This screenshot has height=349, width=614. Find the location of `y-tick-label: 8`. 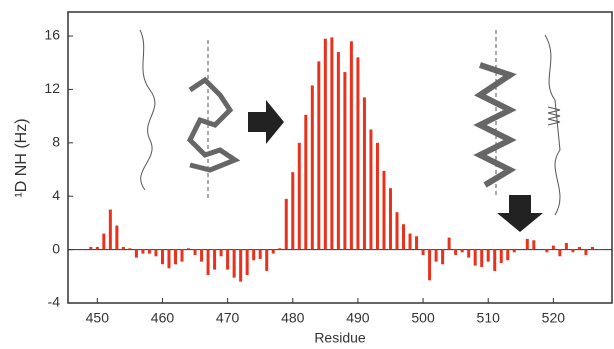

y-tick-label: 8 is located at coordinates (56, 142).